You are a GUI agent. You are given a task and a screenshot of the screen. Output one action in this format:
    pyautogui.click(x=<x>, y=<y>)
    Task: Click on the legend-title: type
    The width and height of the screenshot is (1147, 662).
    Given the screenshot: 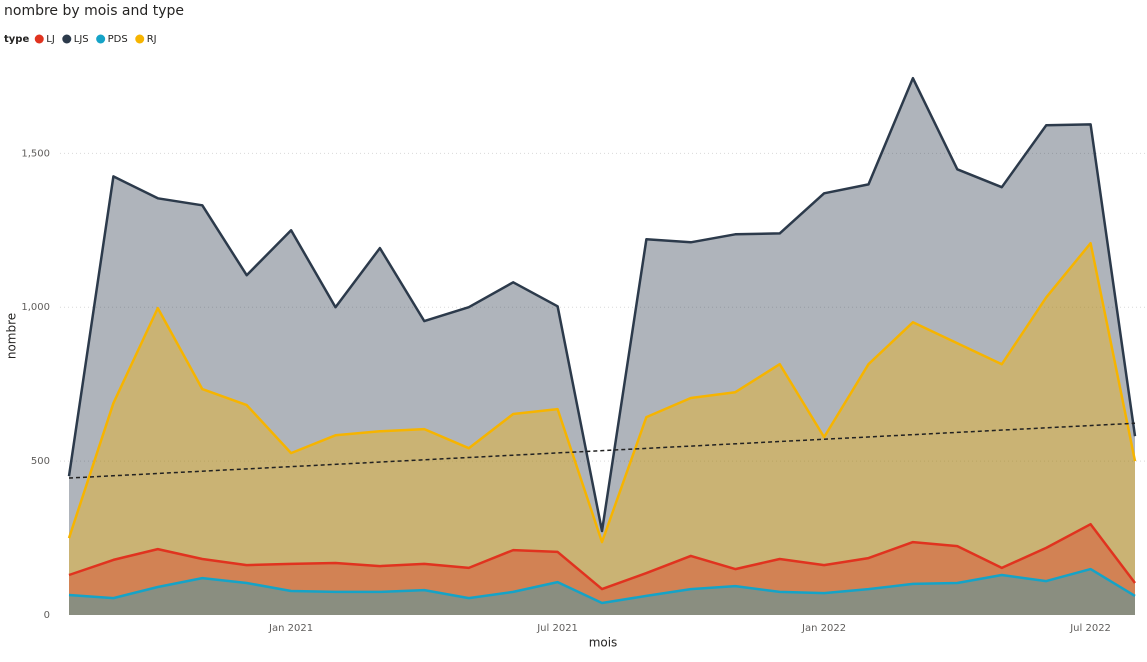 What is the action you would take?
    pyautogui.click(x=16, y=39)
    